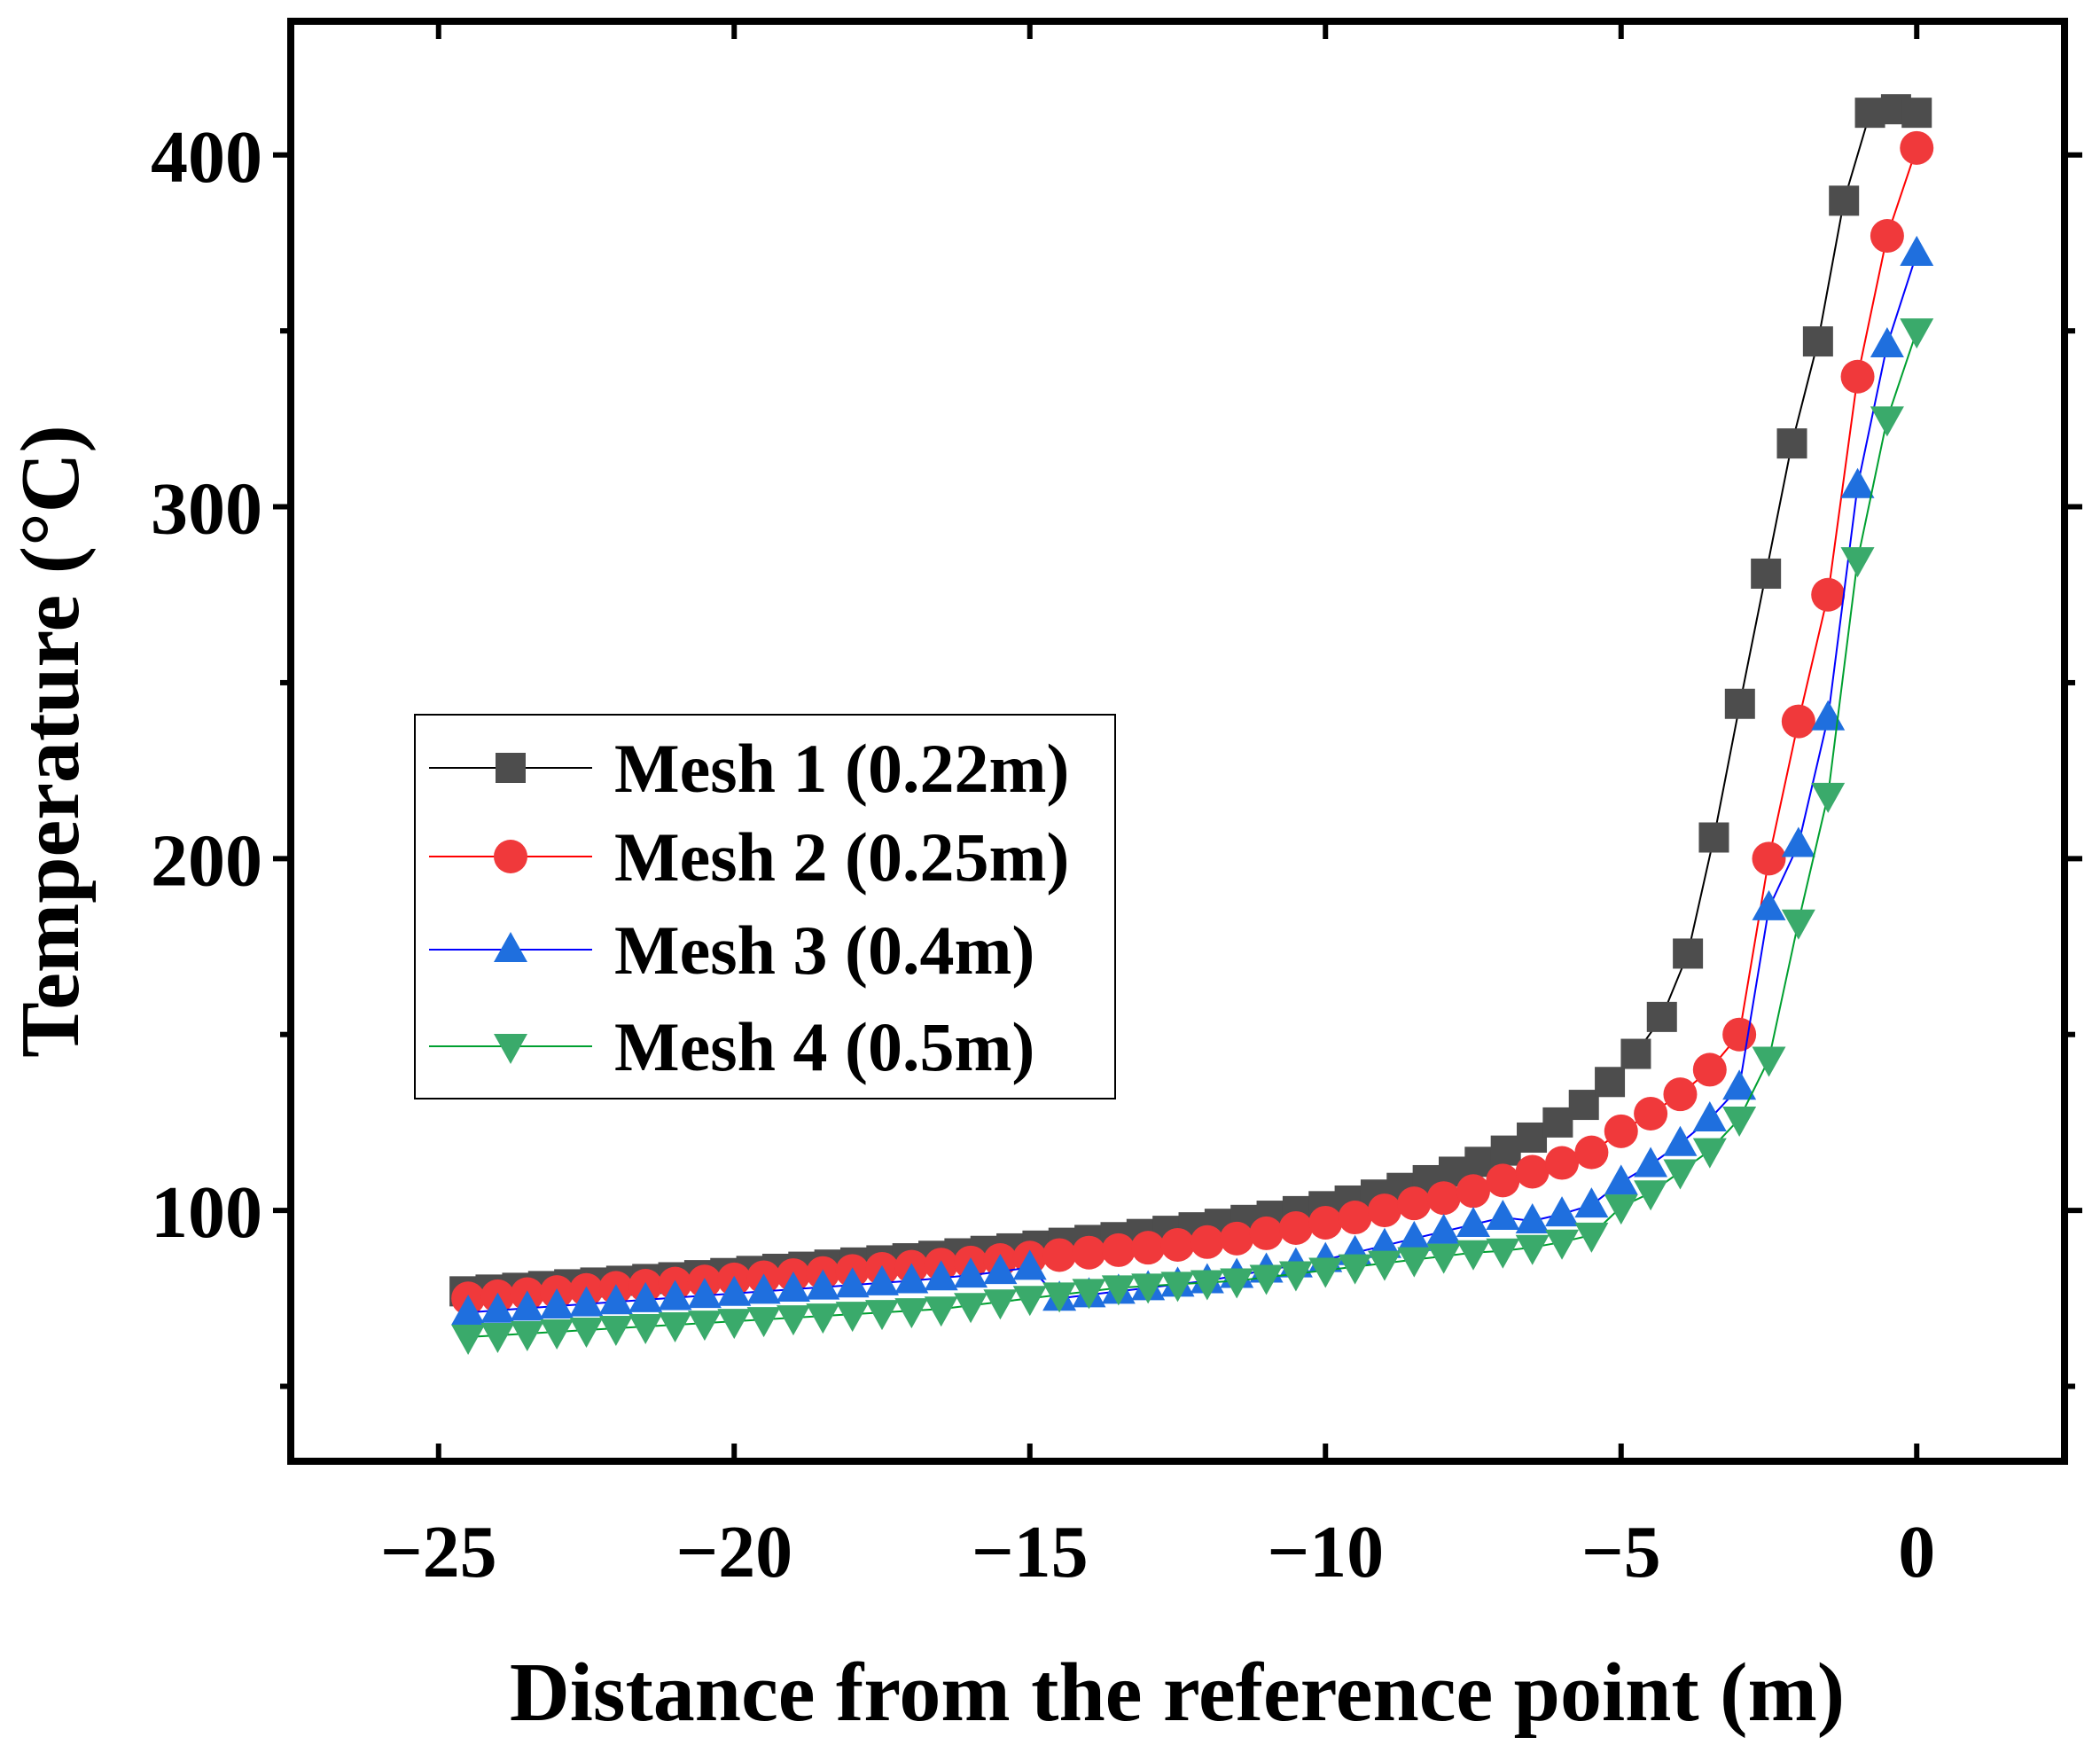  What do you see at coordinates (1916, 1552) in the screenshot?
I see `x-tick-label: 0` at bounding box center [1916, 1552].